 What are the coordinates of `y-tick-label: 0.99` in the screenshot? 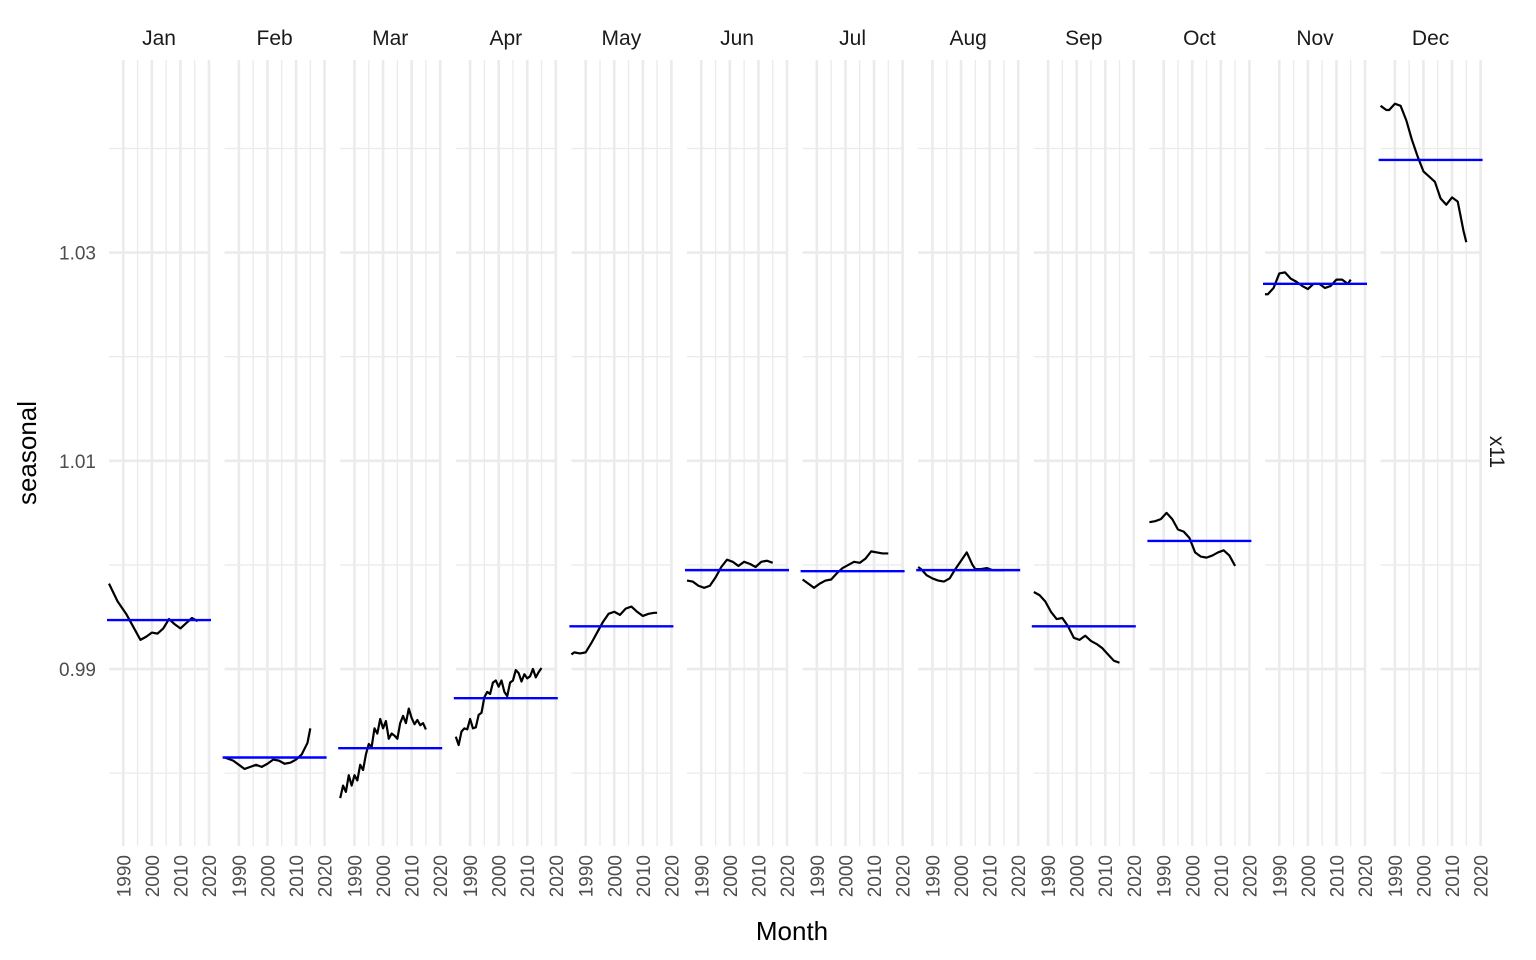 It's located at (77, 670).